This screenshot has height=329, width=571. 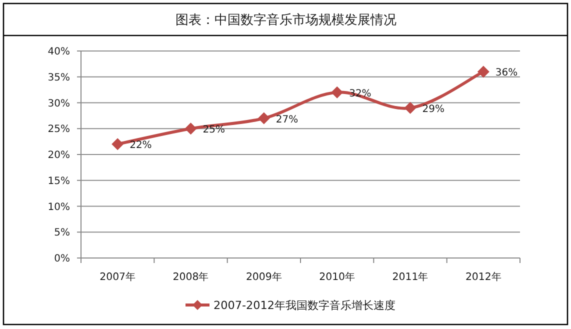 I want to click on legend-label: 2007-2012年我国数字音乐增长速度, so click(x=305, y=305).